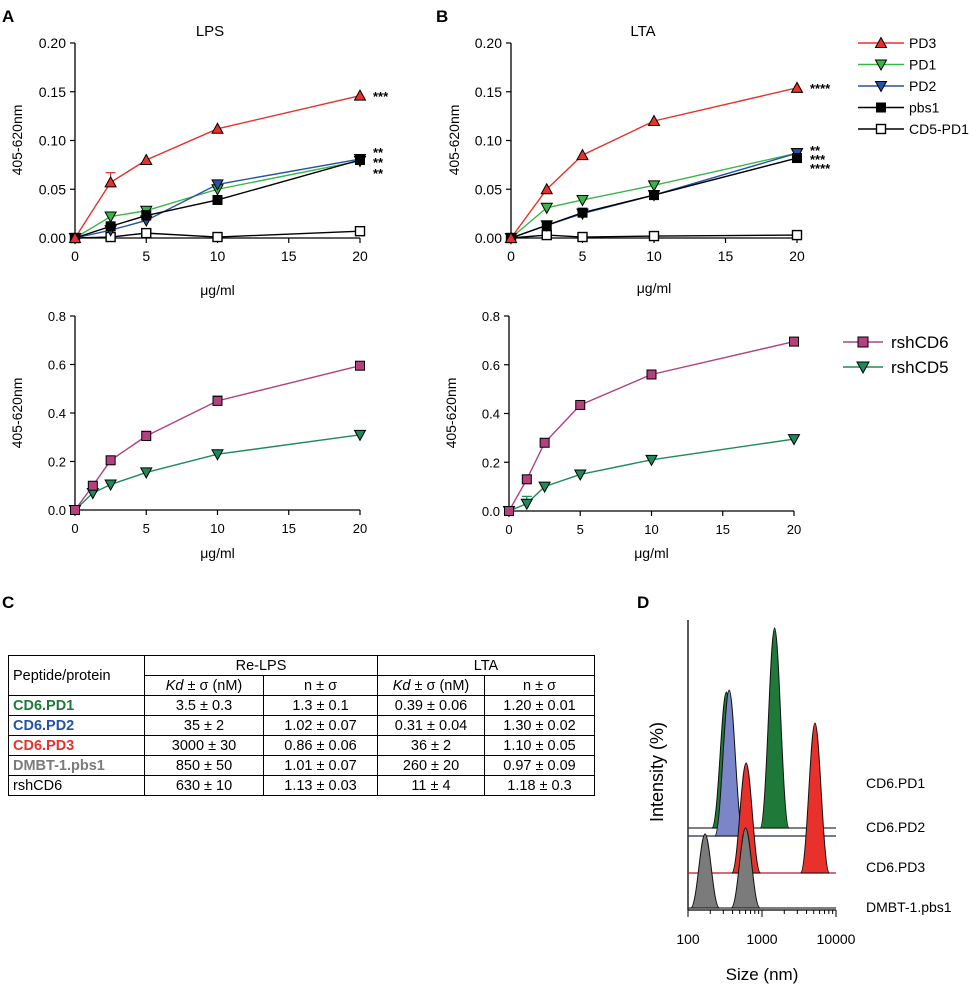 This screenshot has width=972, height=989. Describe the element at coordinates (451, 413) in the screenshot. I see `y-axis-label: 405-620nm` at that location.